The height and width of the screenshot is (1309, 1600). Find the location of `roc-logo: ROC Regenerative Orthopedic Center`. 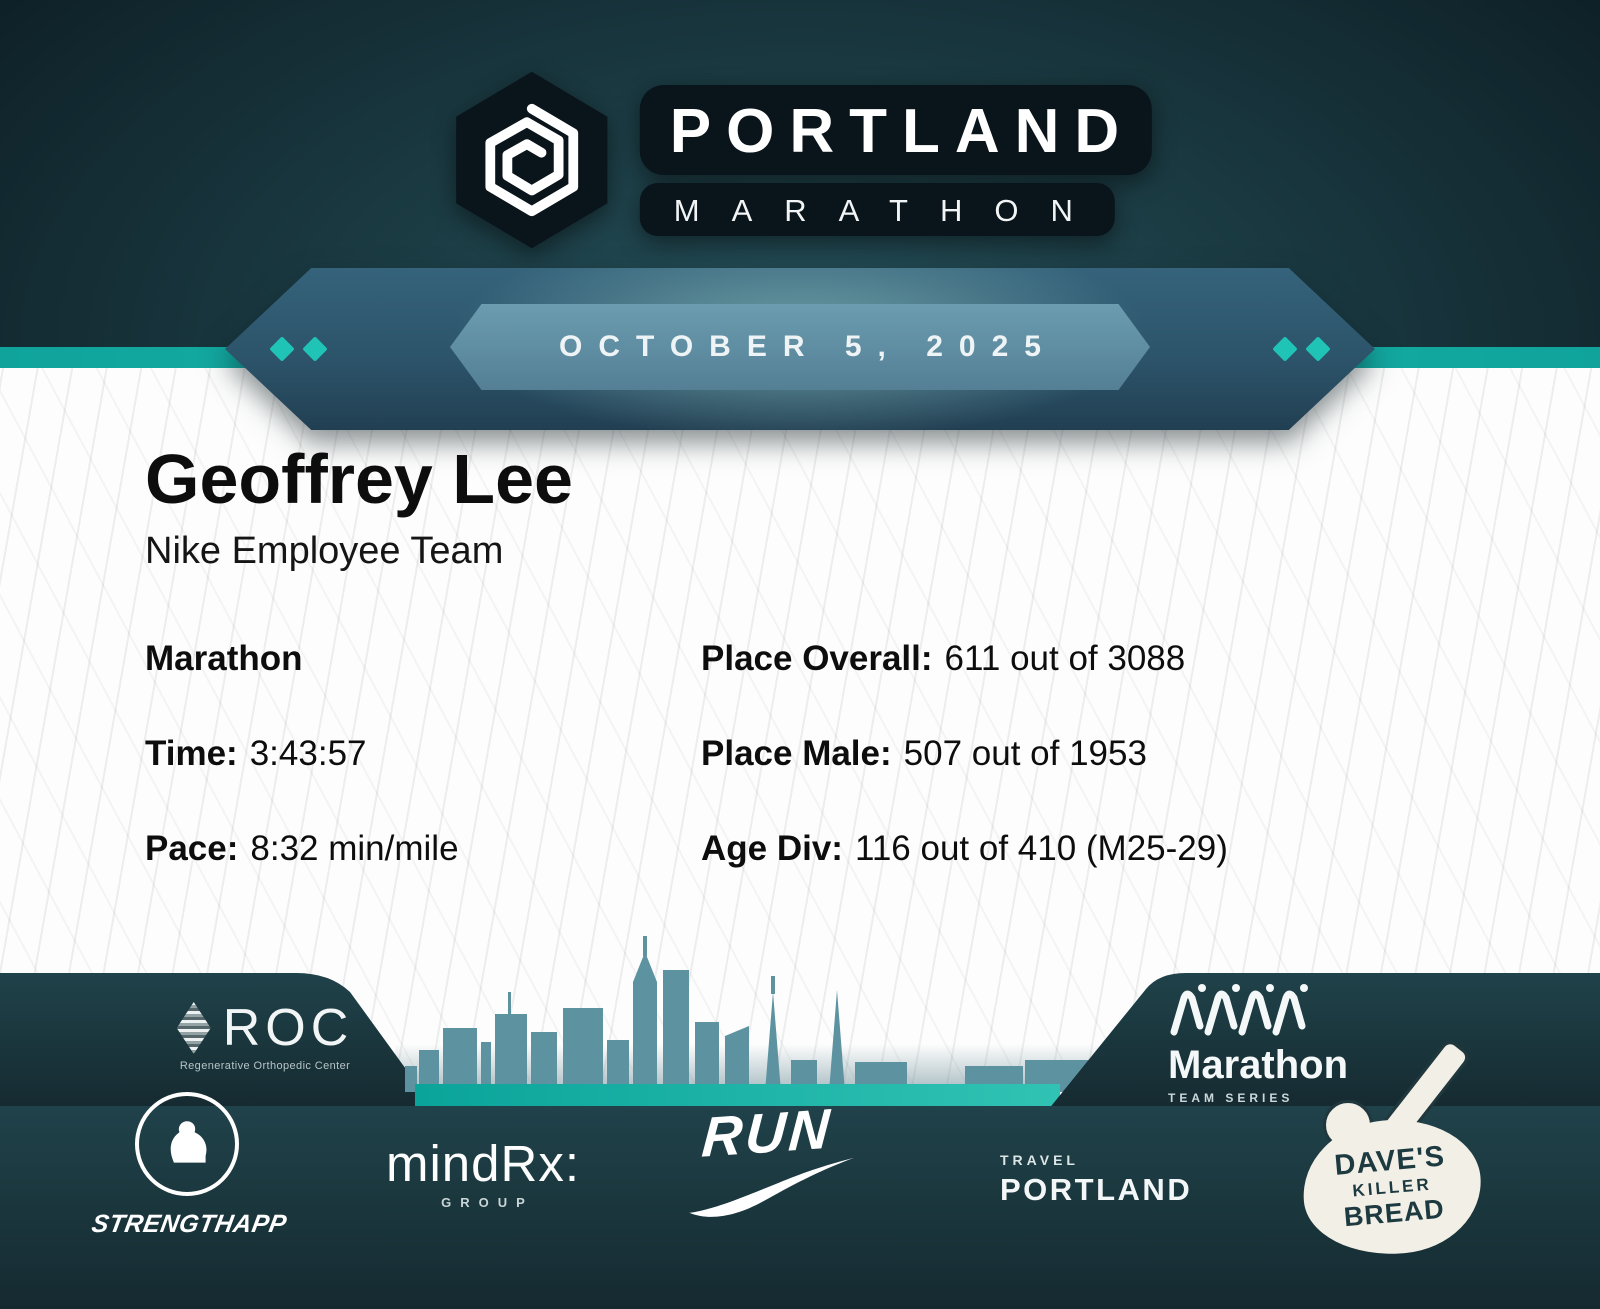

roc-logo: ROC Regenerative Orthopedic Center is located at coordinates (265, 1035).